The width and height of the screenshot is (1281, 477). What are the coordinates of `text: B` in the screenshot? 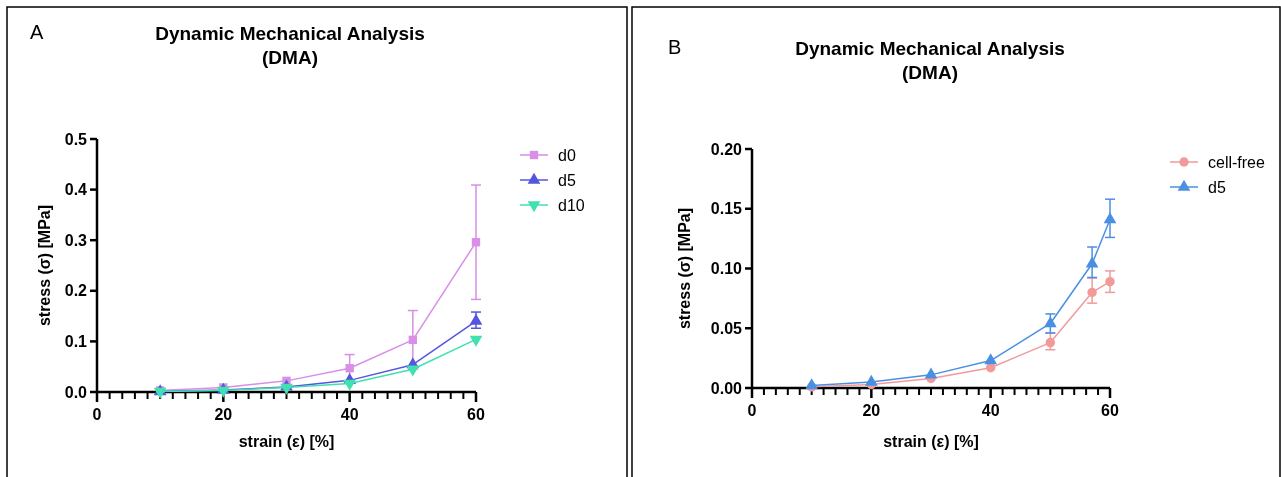 It's located at (675, 47).